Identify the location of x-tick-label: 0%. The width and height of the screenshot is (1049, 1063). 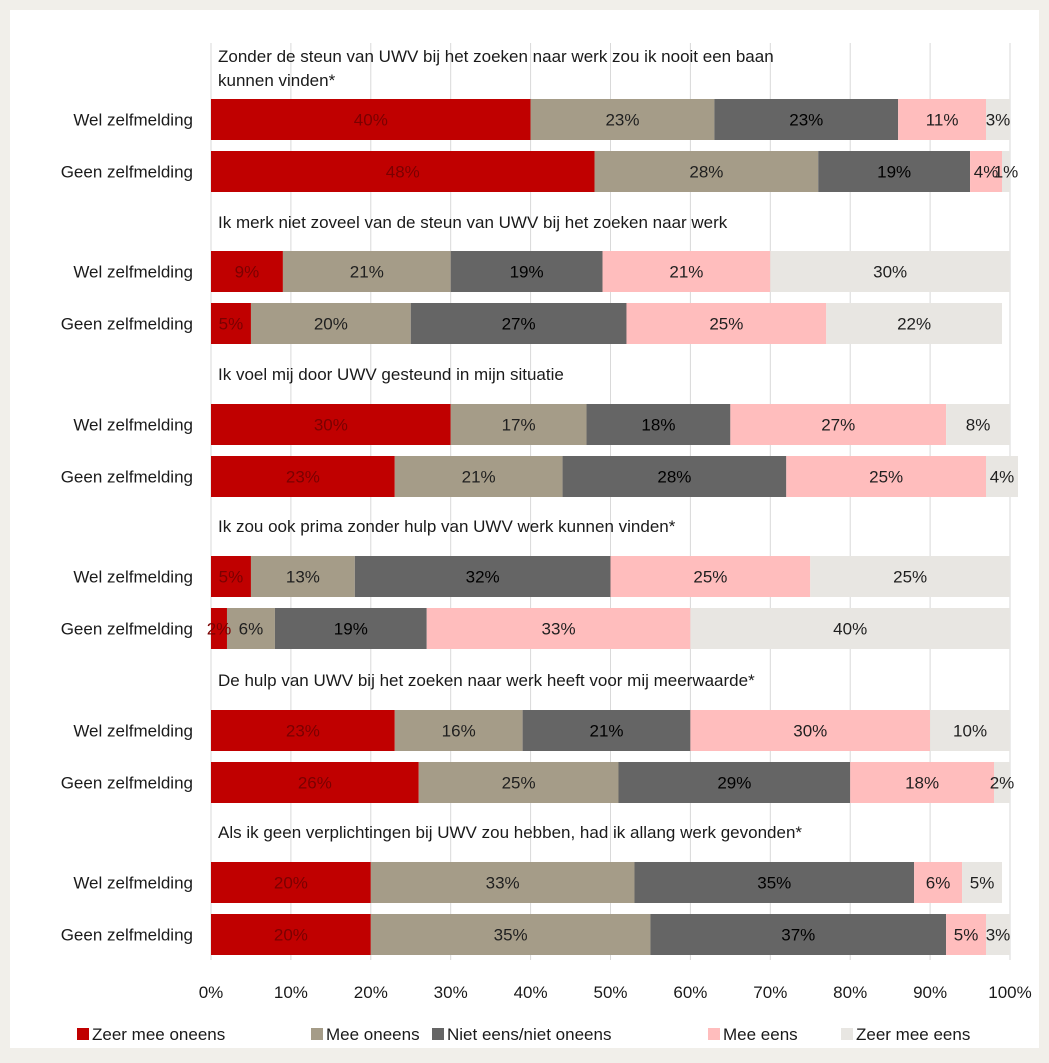
(211, 992).